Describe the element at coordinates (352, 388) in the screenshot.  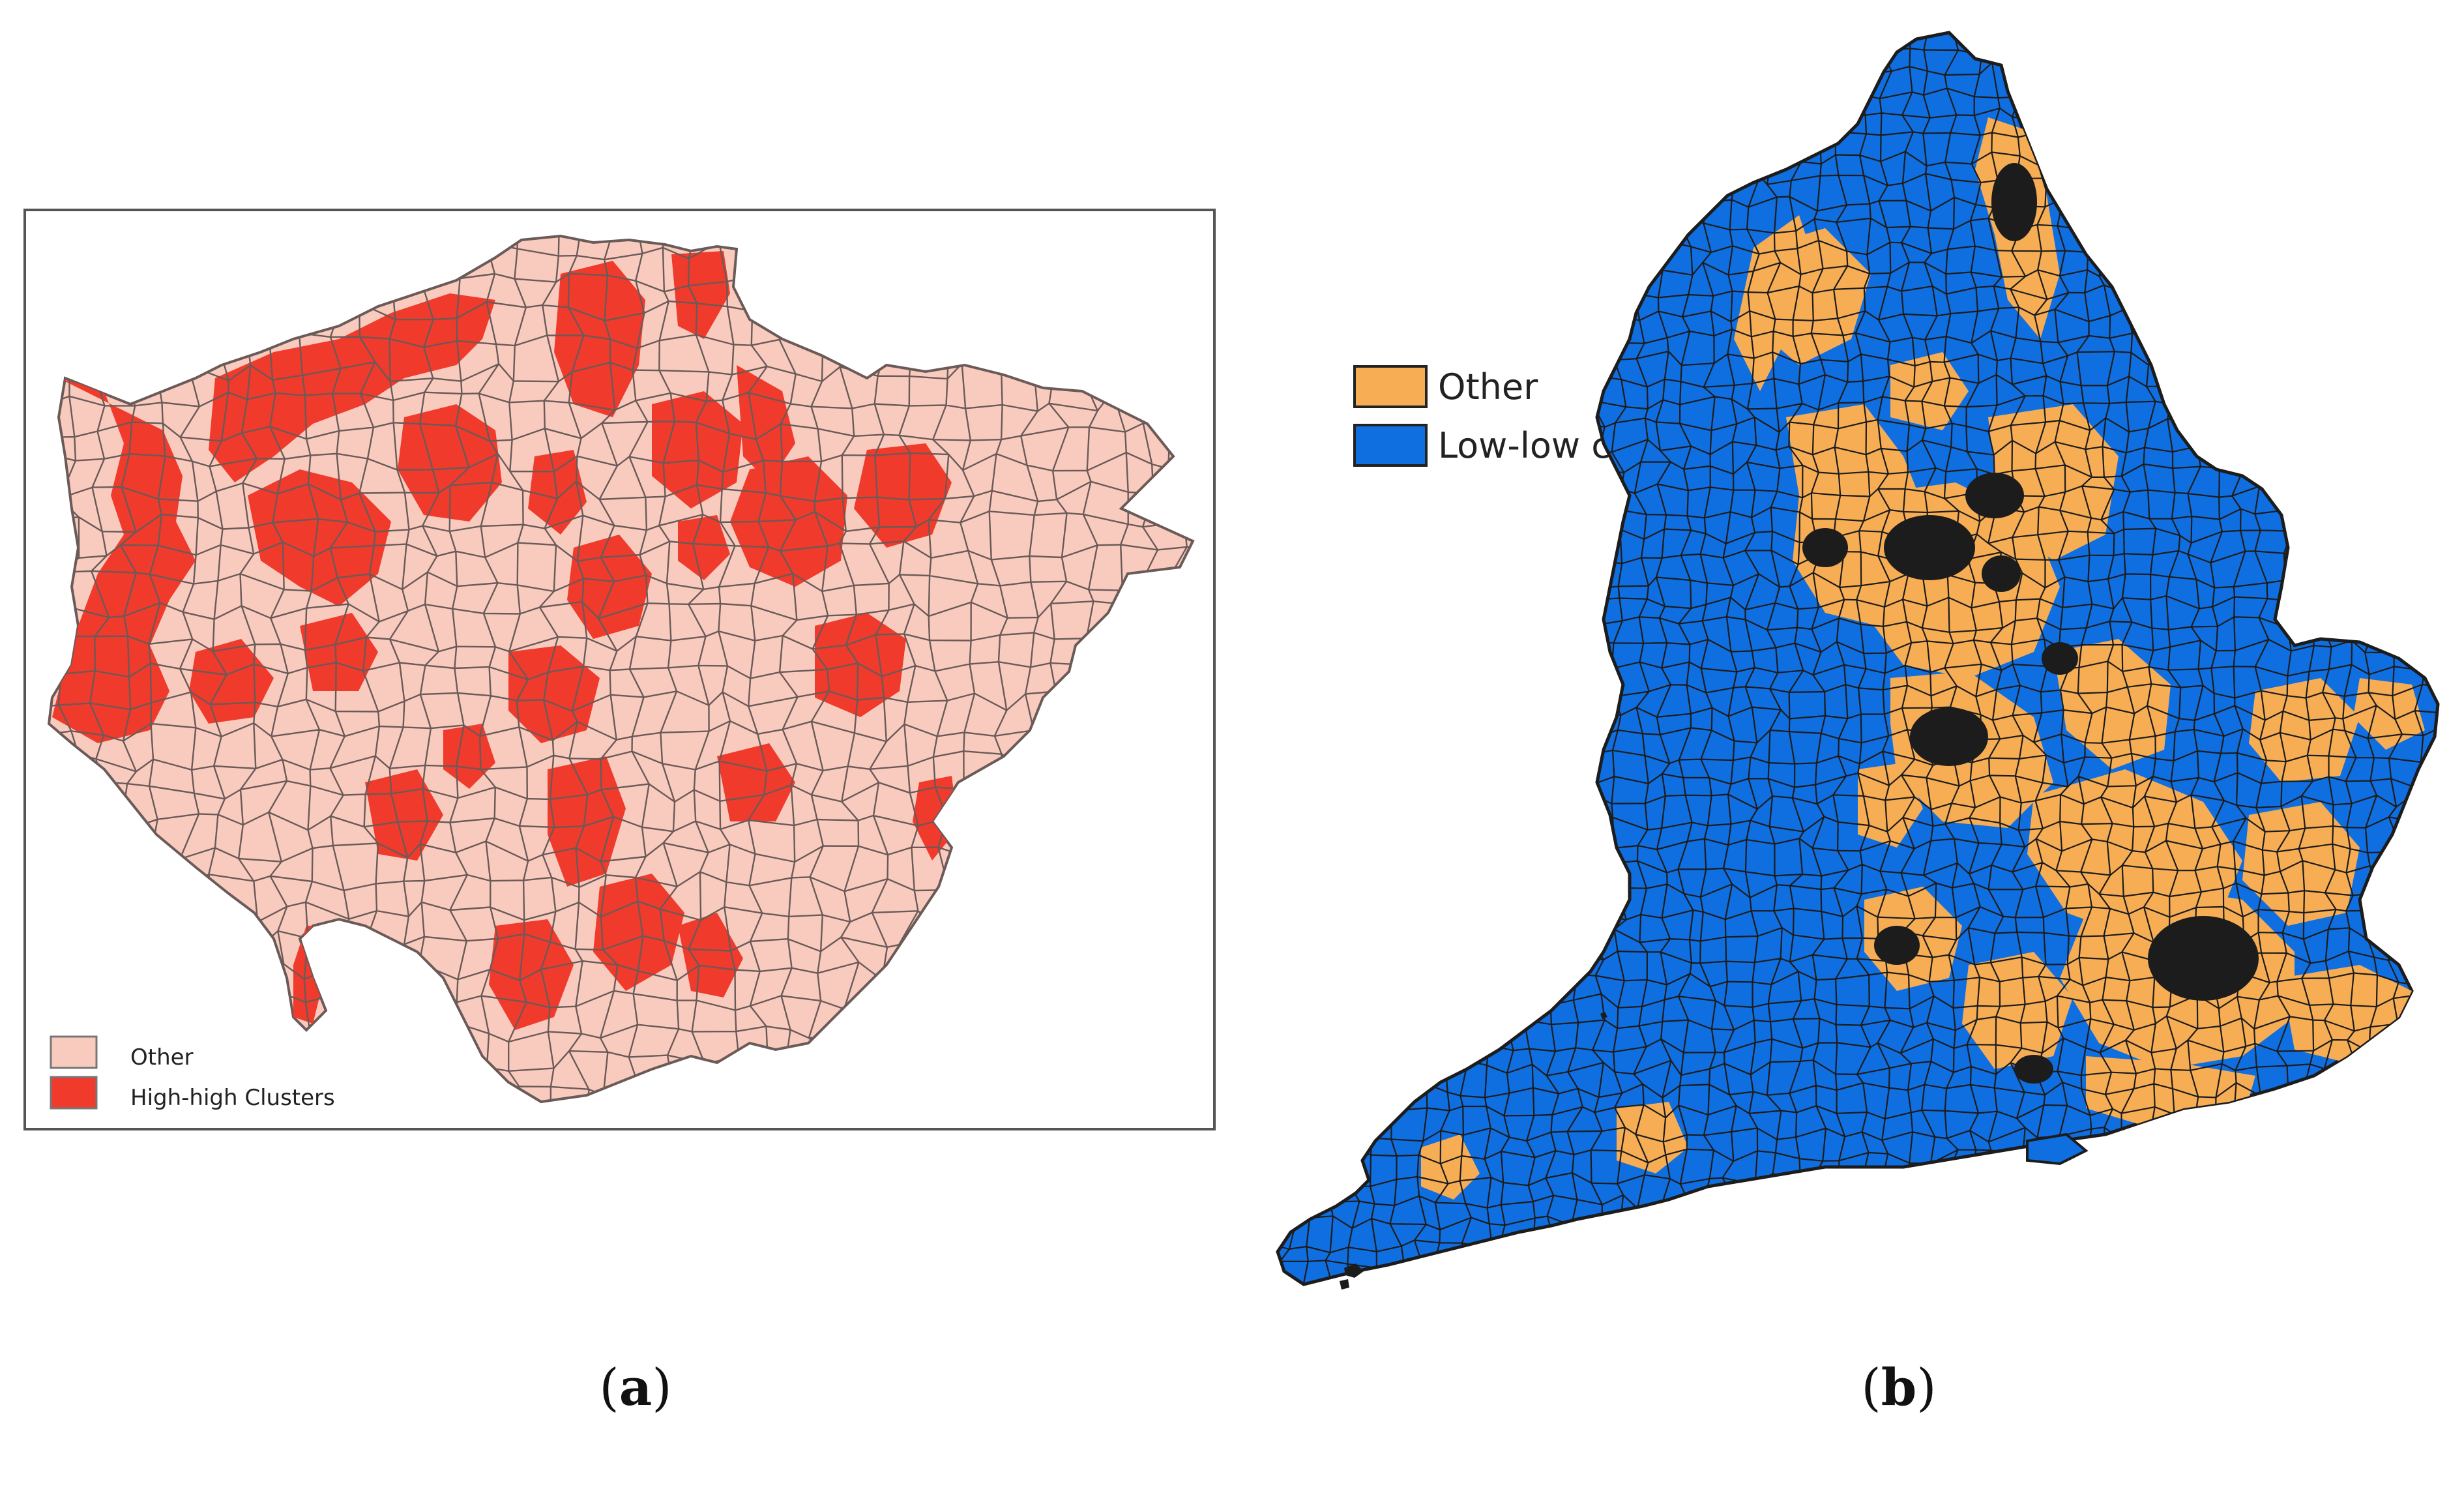
I see `london-cluster-northwest` at that location.